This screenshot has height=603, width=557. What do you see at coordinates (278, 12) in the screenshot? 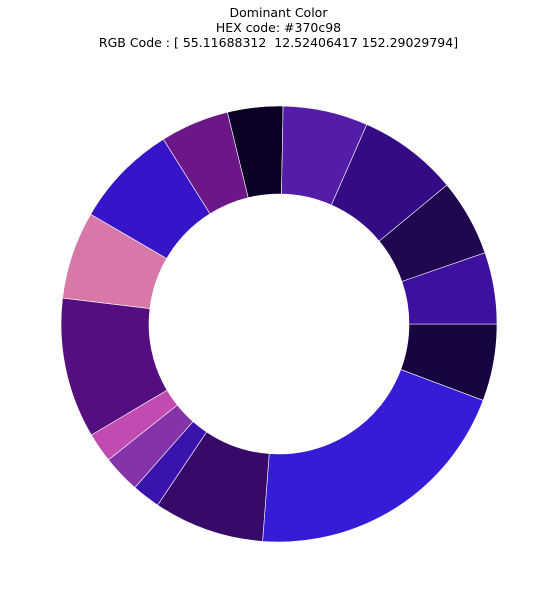
I see `chart-title-line-1: Dominant Color` at bounding box center [278, 12].